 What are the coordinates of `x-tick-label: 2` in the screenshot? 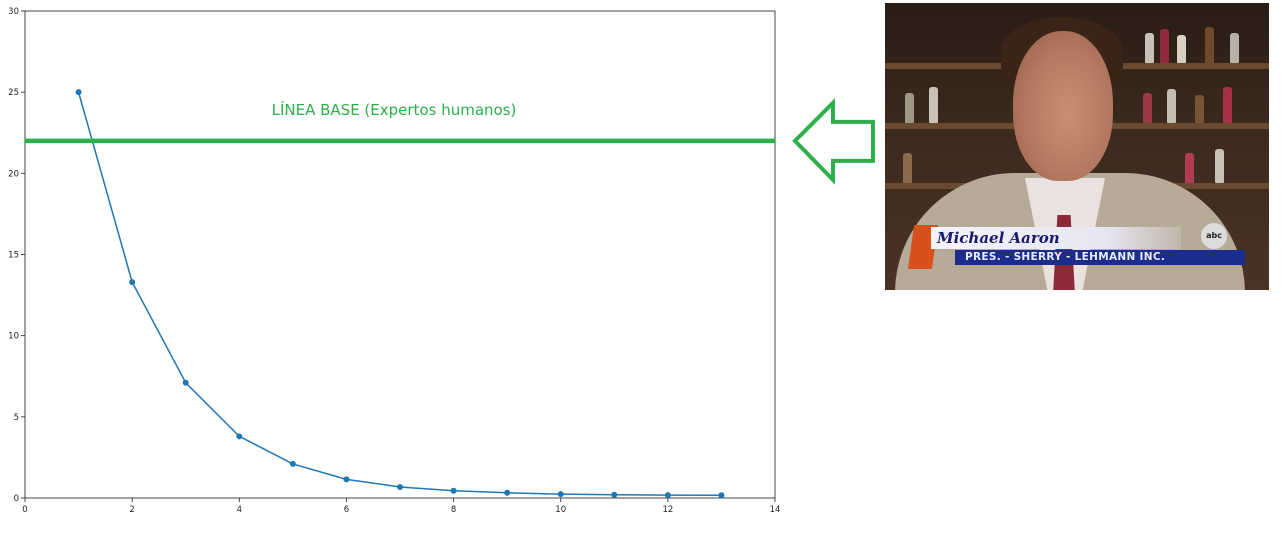 It's located at (131, 510).